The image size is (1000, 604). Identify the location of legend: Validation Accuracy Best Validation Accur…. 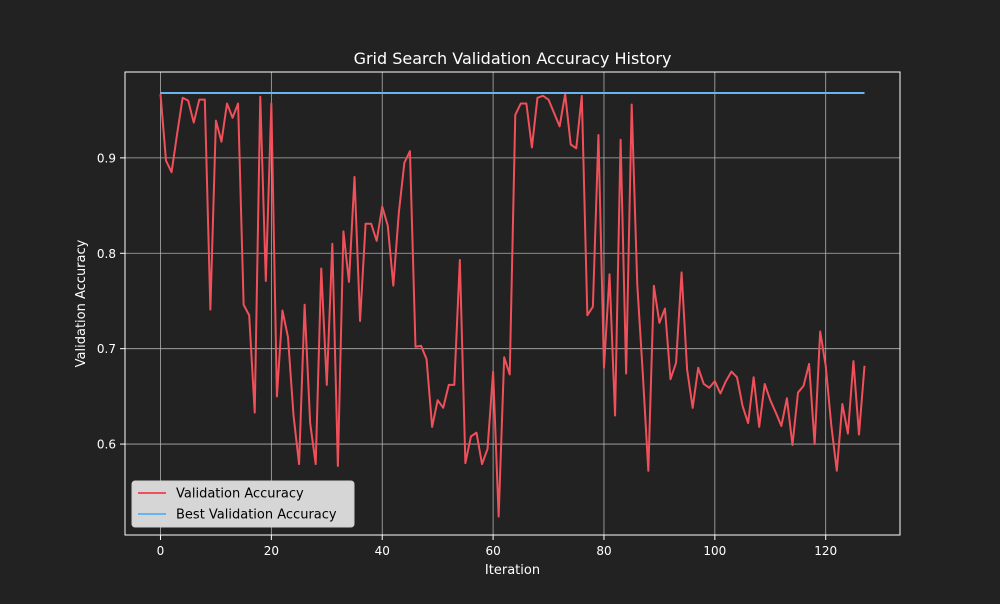
(243, 504).